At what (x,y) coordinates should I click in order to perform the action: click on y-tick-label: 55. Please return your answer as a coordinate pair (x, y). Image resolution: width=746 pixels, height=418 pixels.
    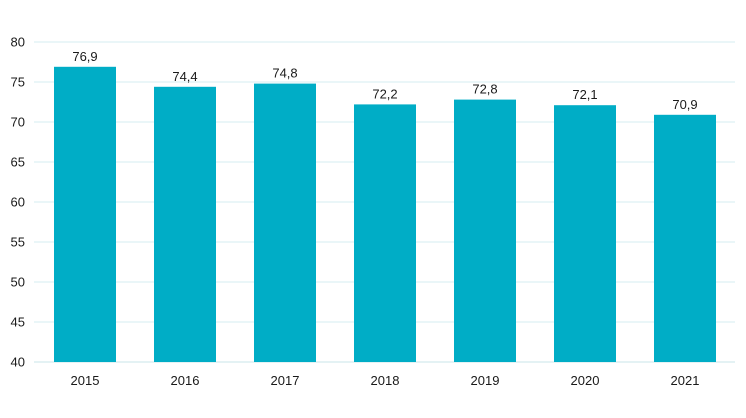
    Looking at the image, I should click on (18, 242).